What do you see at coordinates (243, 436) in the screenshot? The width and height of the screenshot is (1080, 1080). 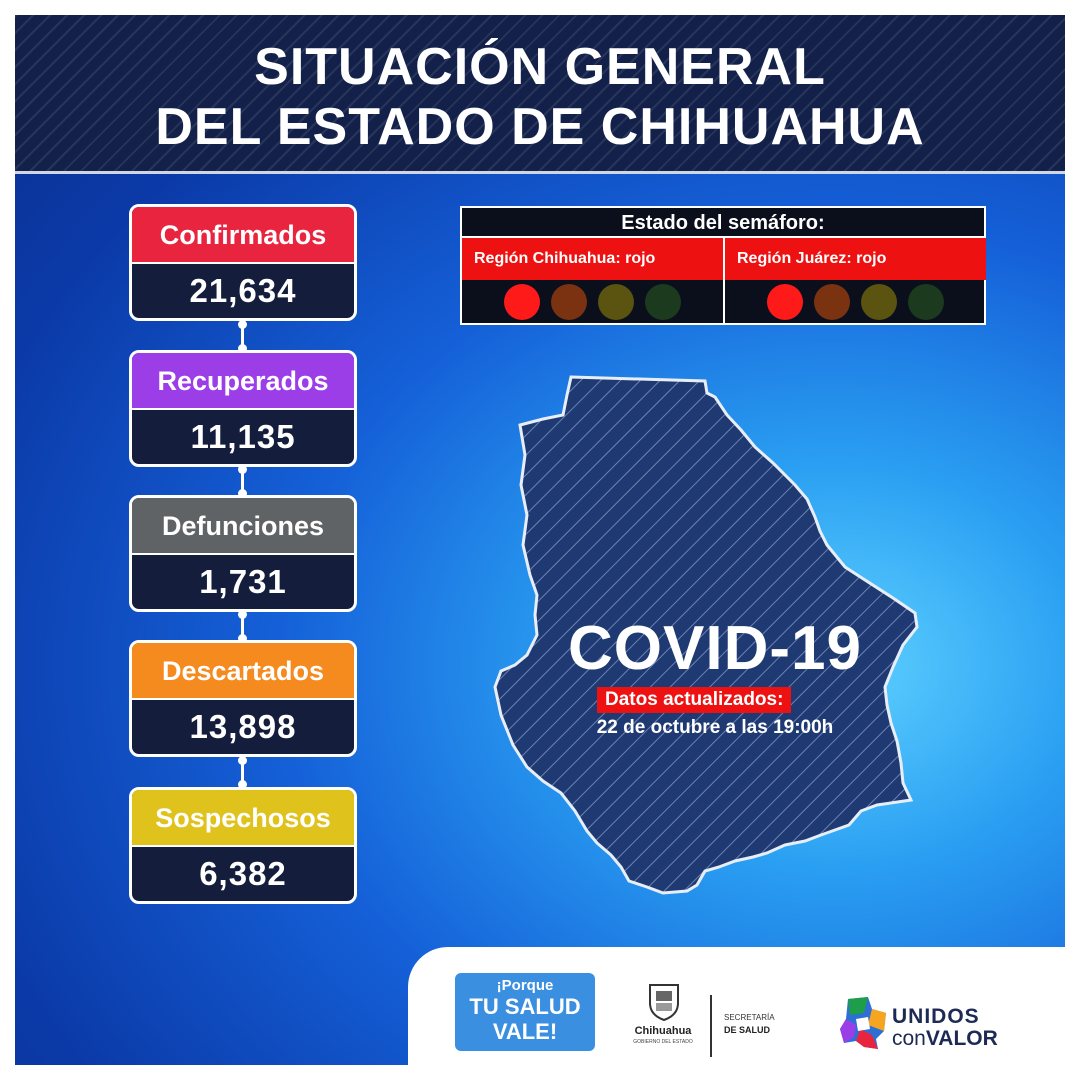 I see `stat-value: 11,135` at bounding box center [243, 436].